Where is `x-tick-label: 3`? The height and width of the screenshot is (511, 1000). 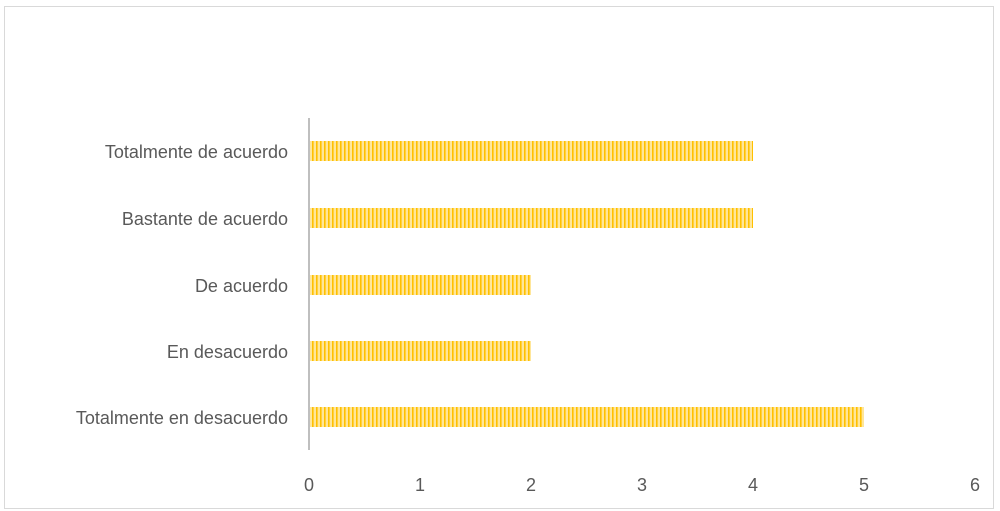
x-tick-label: 3 is located at coordinates (642, 485).